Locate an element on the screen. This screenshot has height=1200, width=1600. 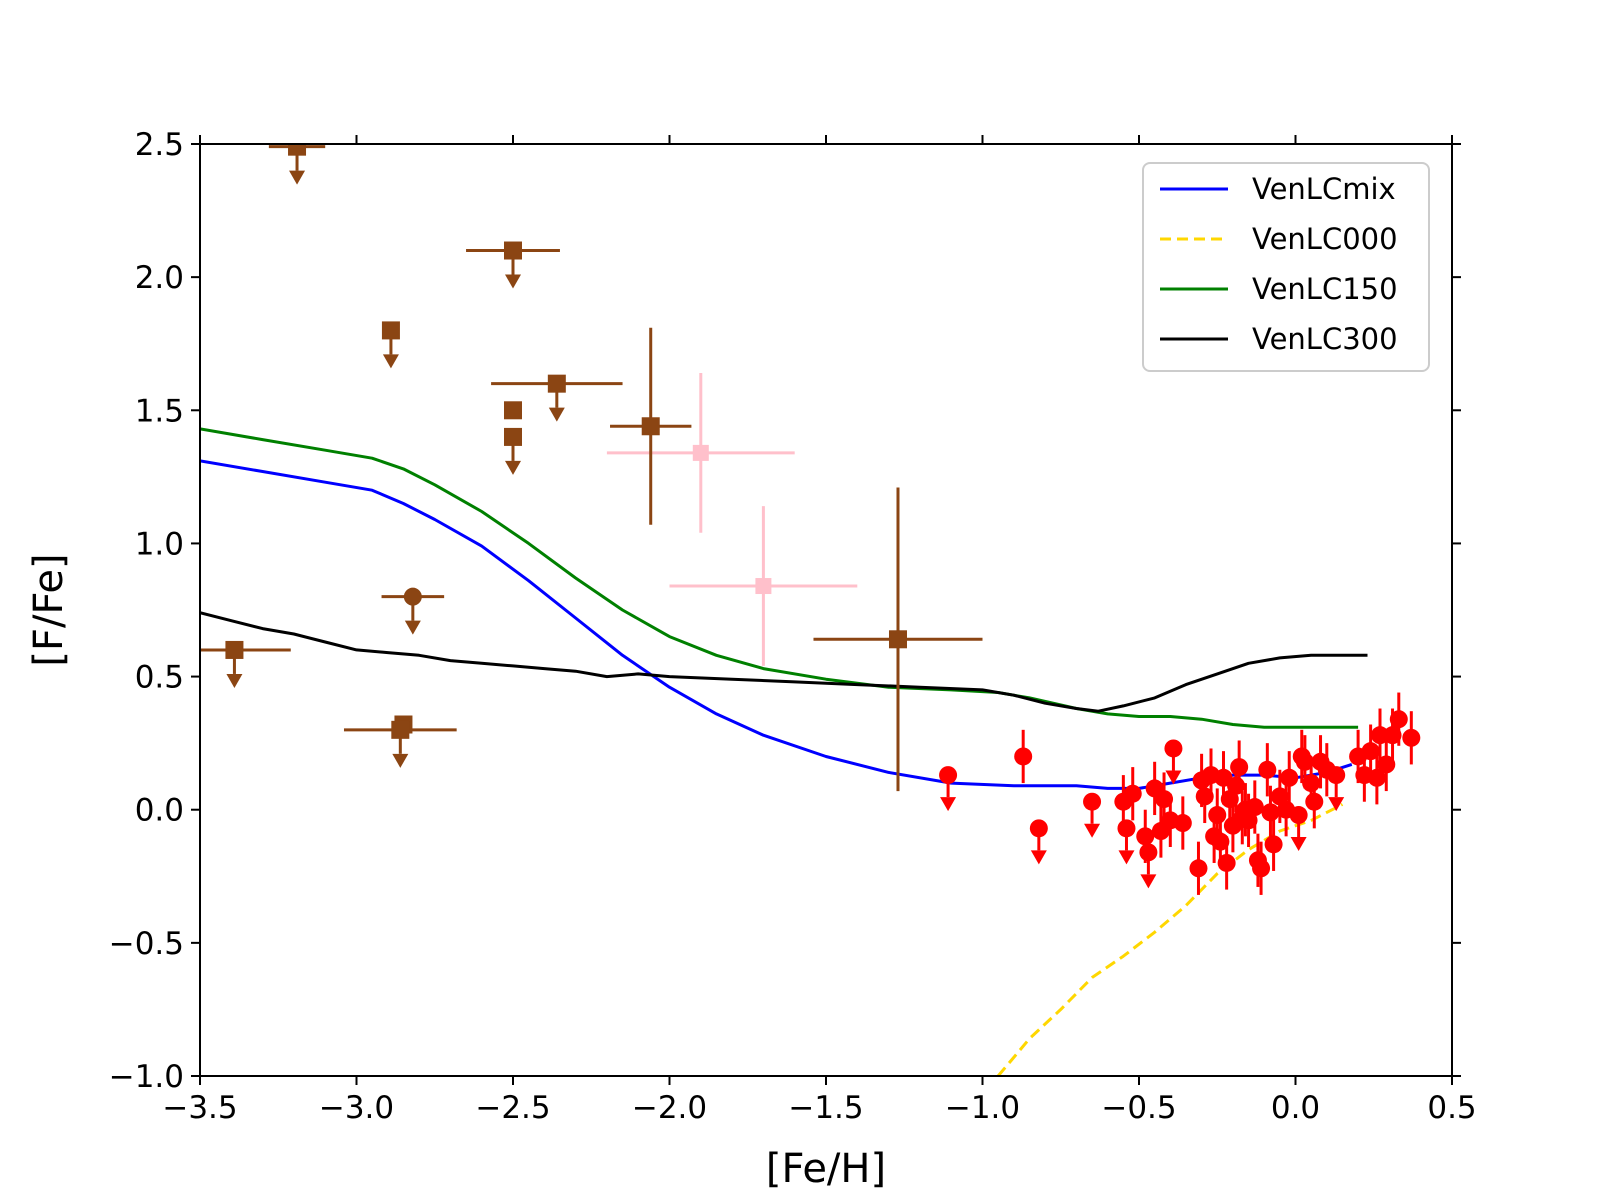
y-tick-label: 2.0 is located at coordinates (159, 278).